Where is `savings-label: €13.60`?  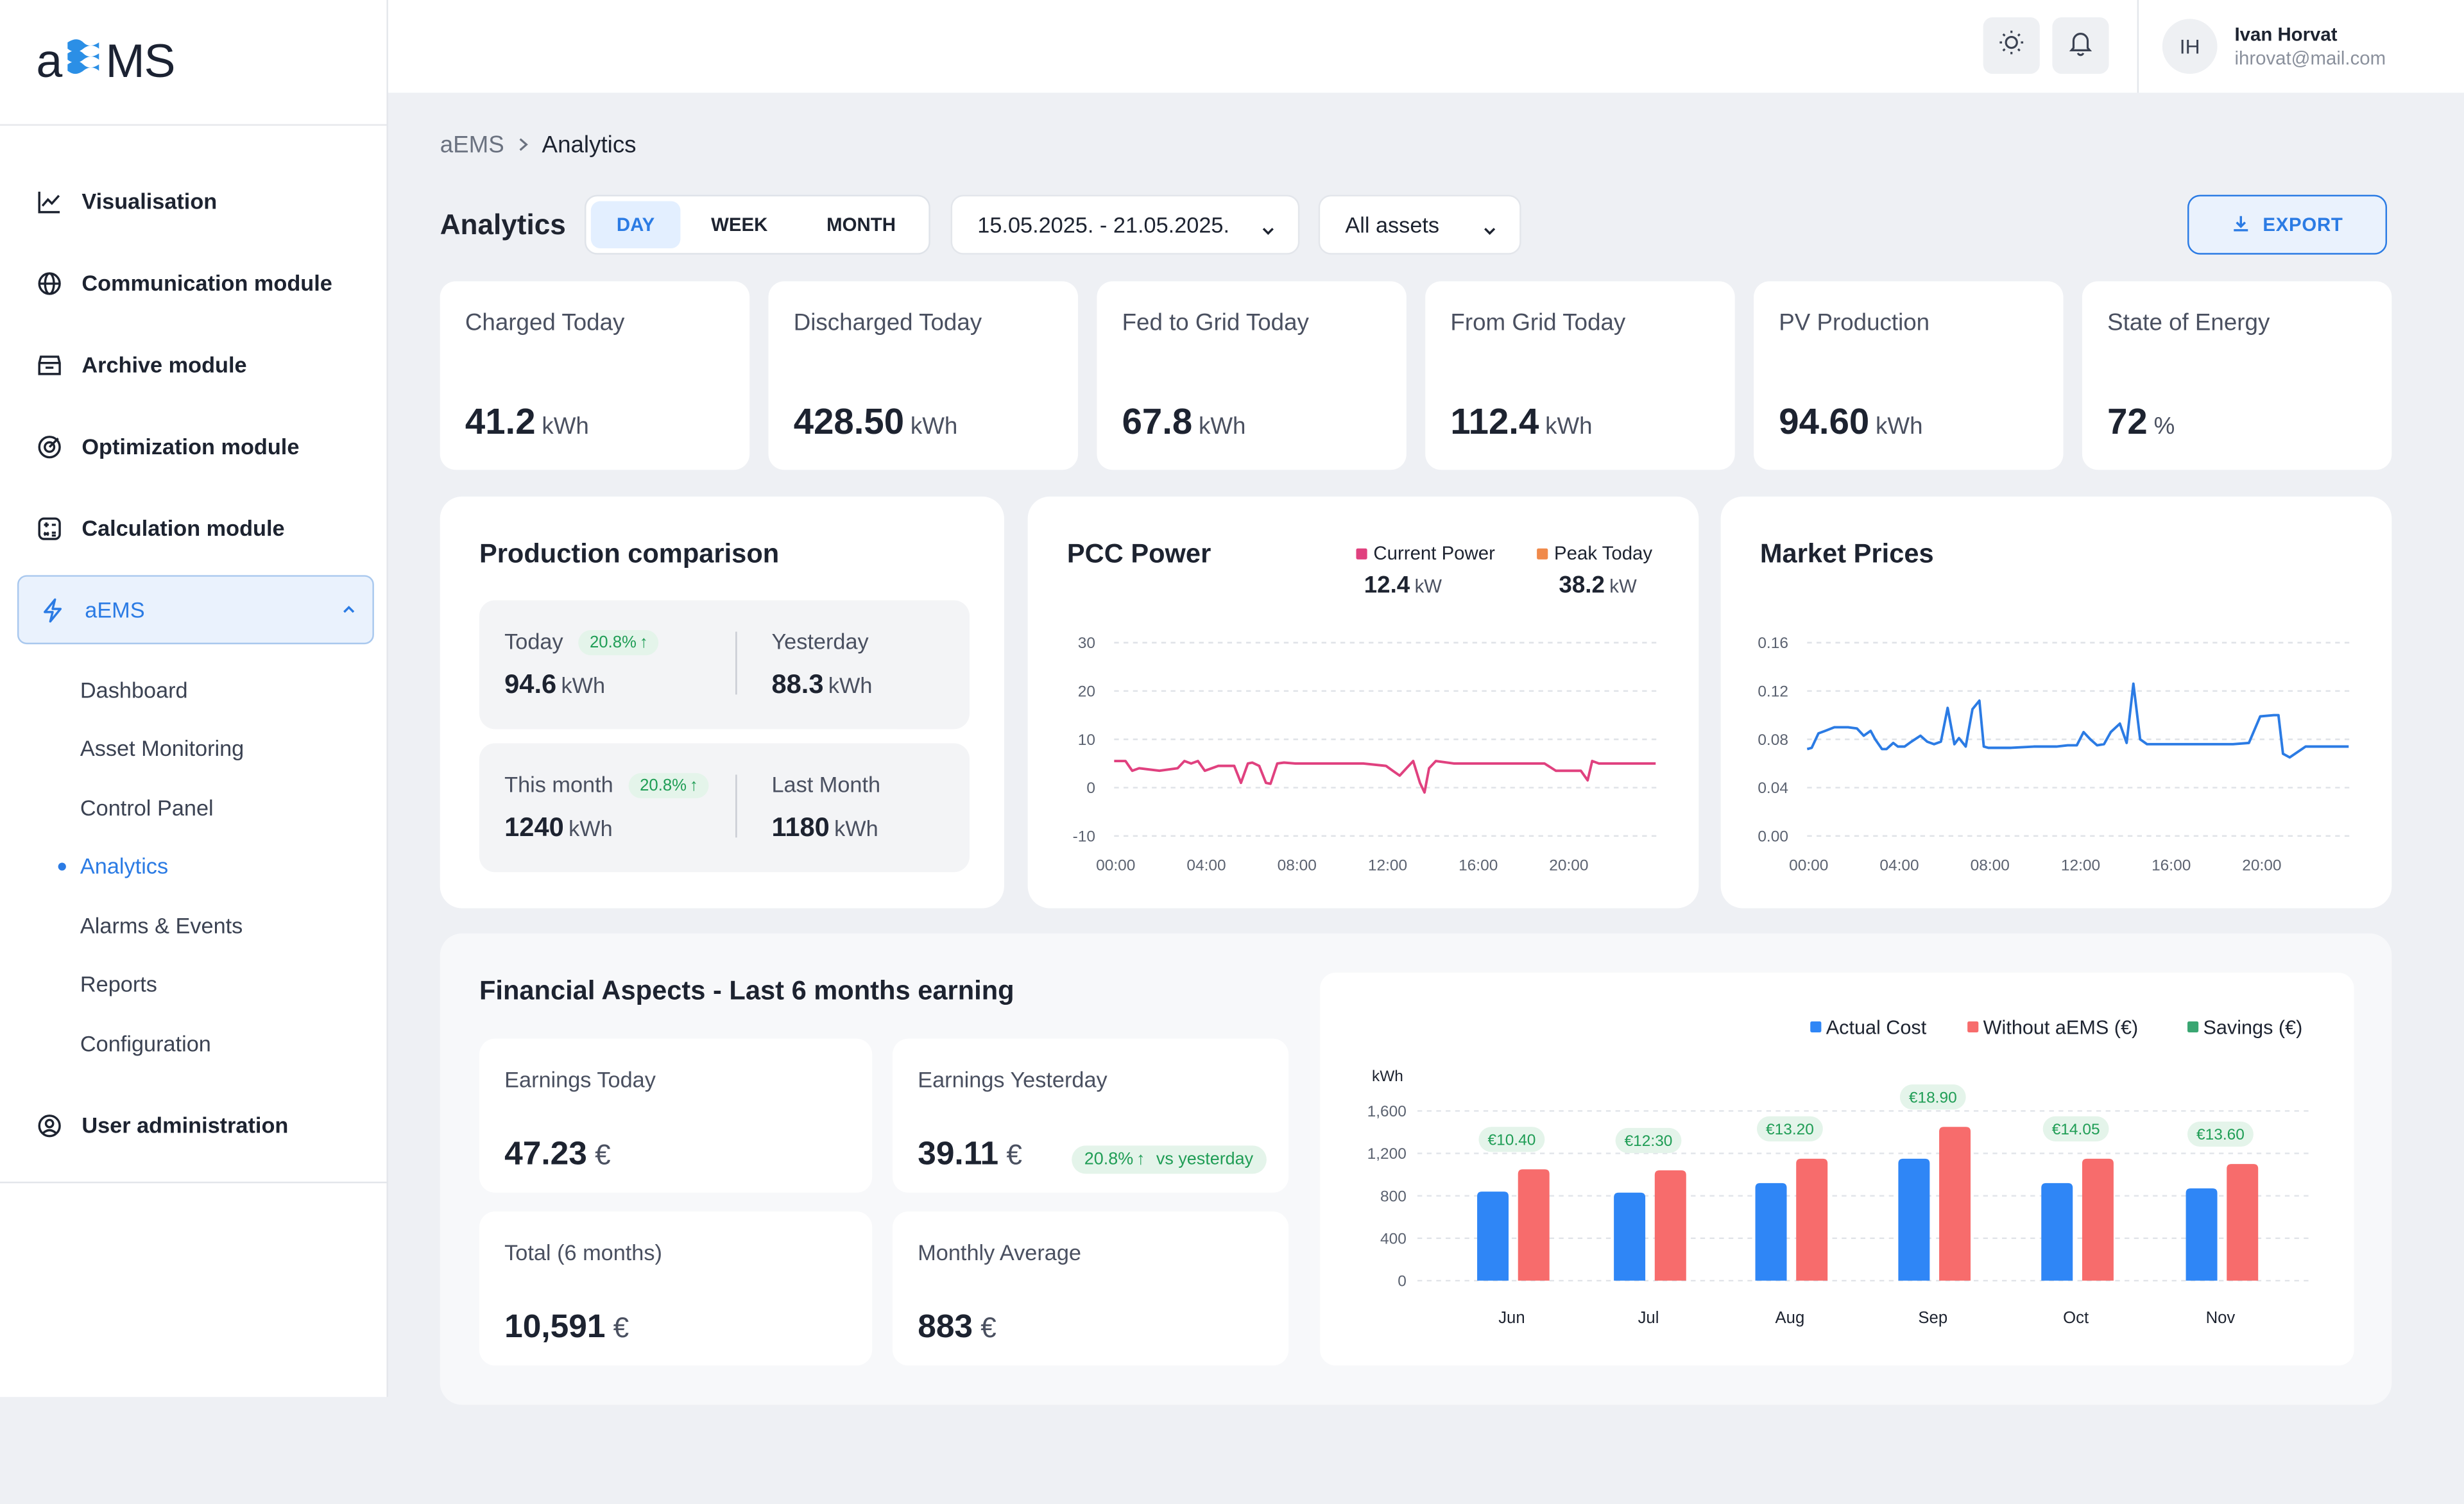 savings-label: €13.60 is located at coordinates (2220, 1134).